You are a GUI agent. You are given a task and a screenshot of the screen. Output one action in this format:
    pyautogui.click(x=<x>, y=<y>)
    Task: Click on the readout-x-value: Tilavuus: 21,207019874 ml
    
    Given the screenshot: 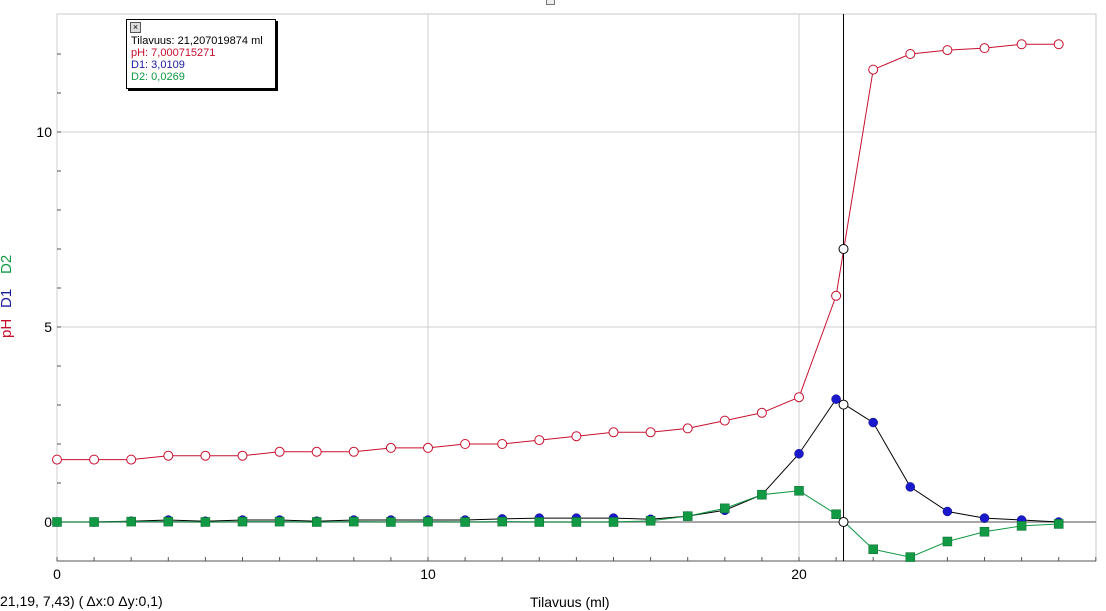 What is the action you would take?
    pyautogui.click(x=197, y=41)
    